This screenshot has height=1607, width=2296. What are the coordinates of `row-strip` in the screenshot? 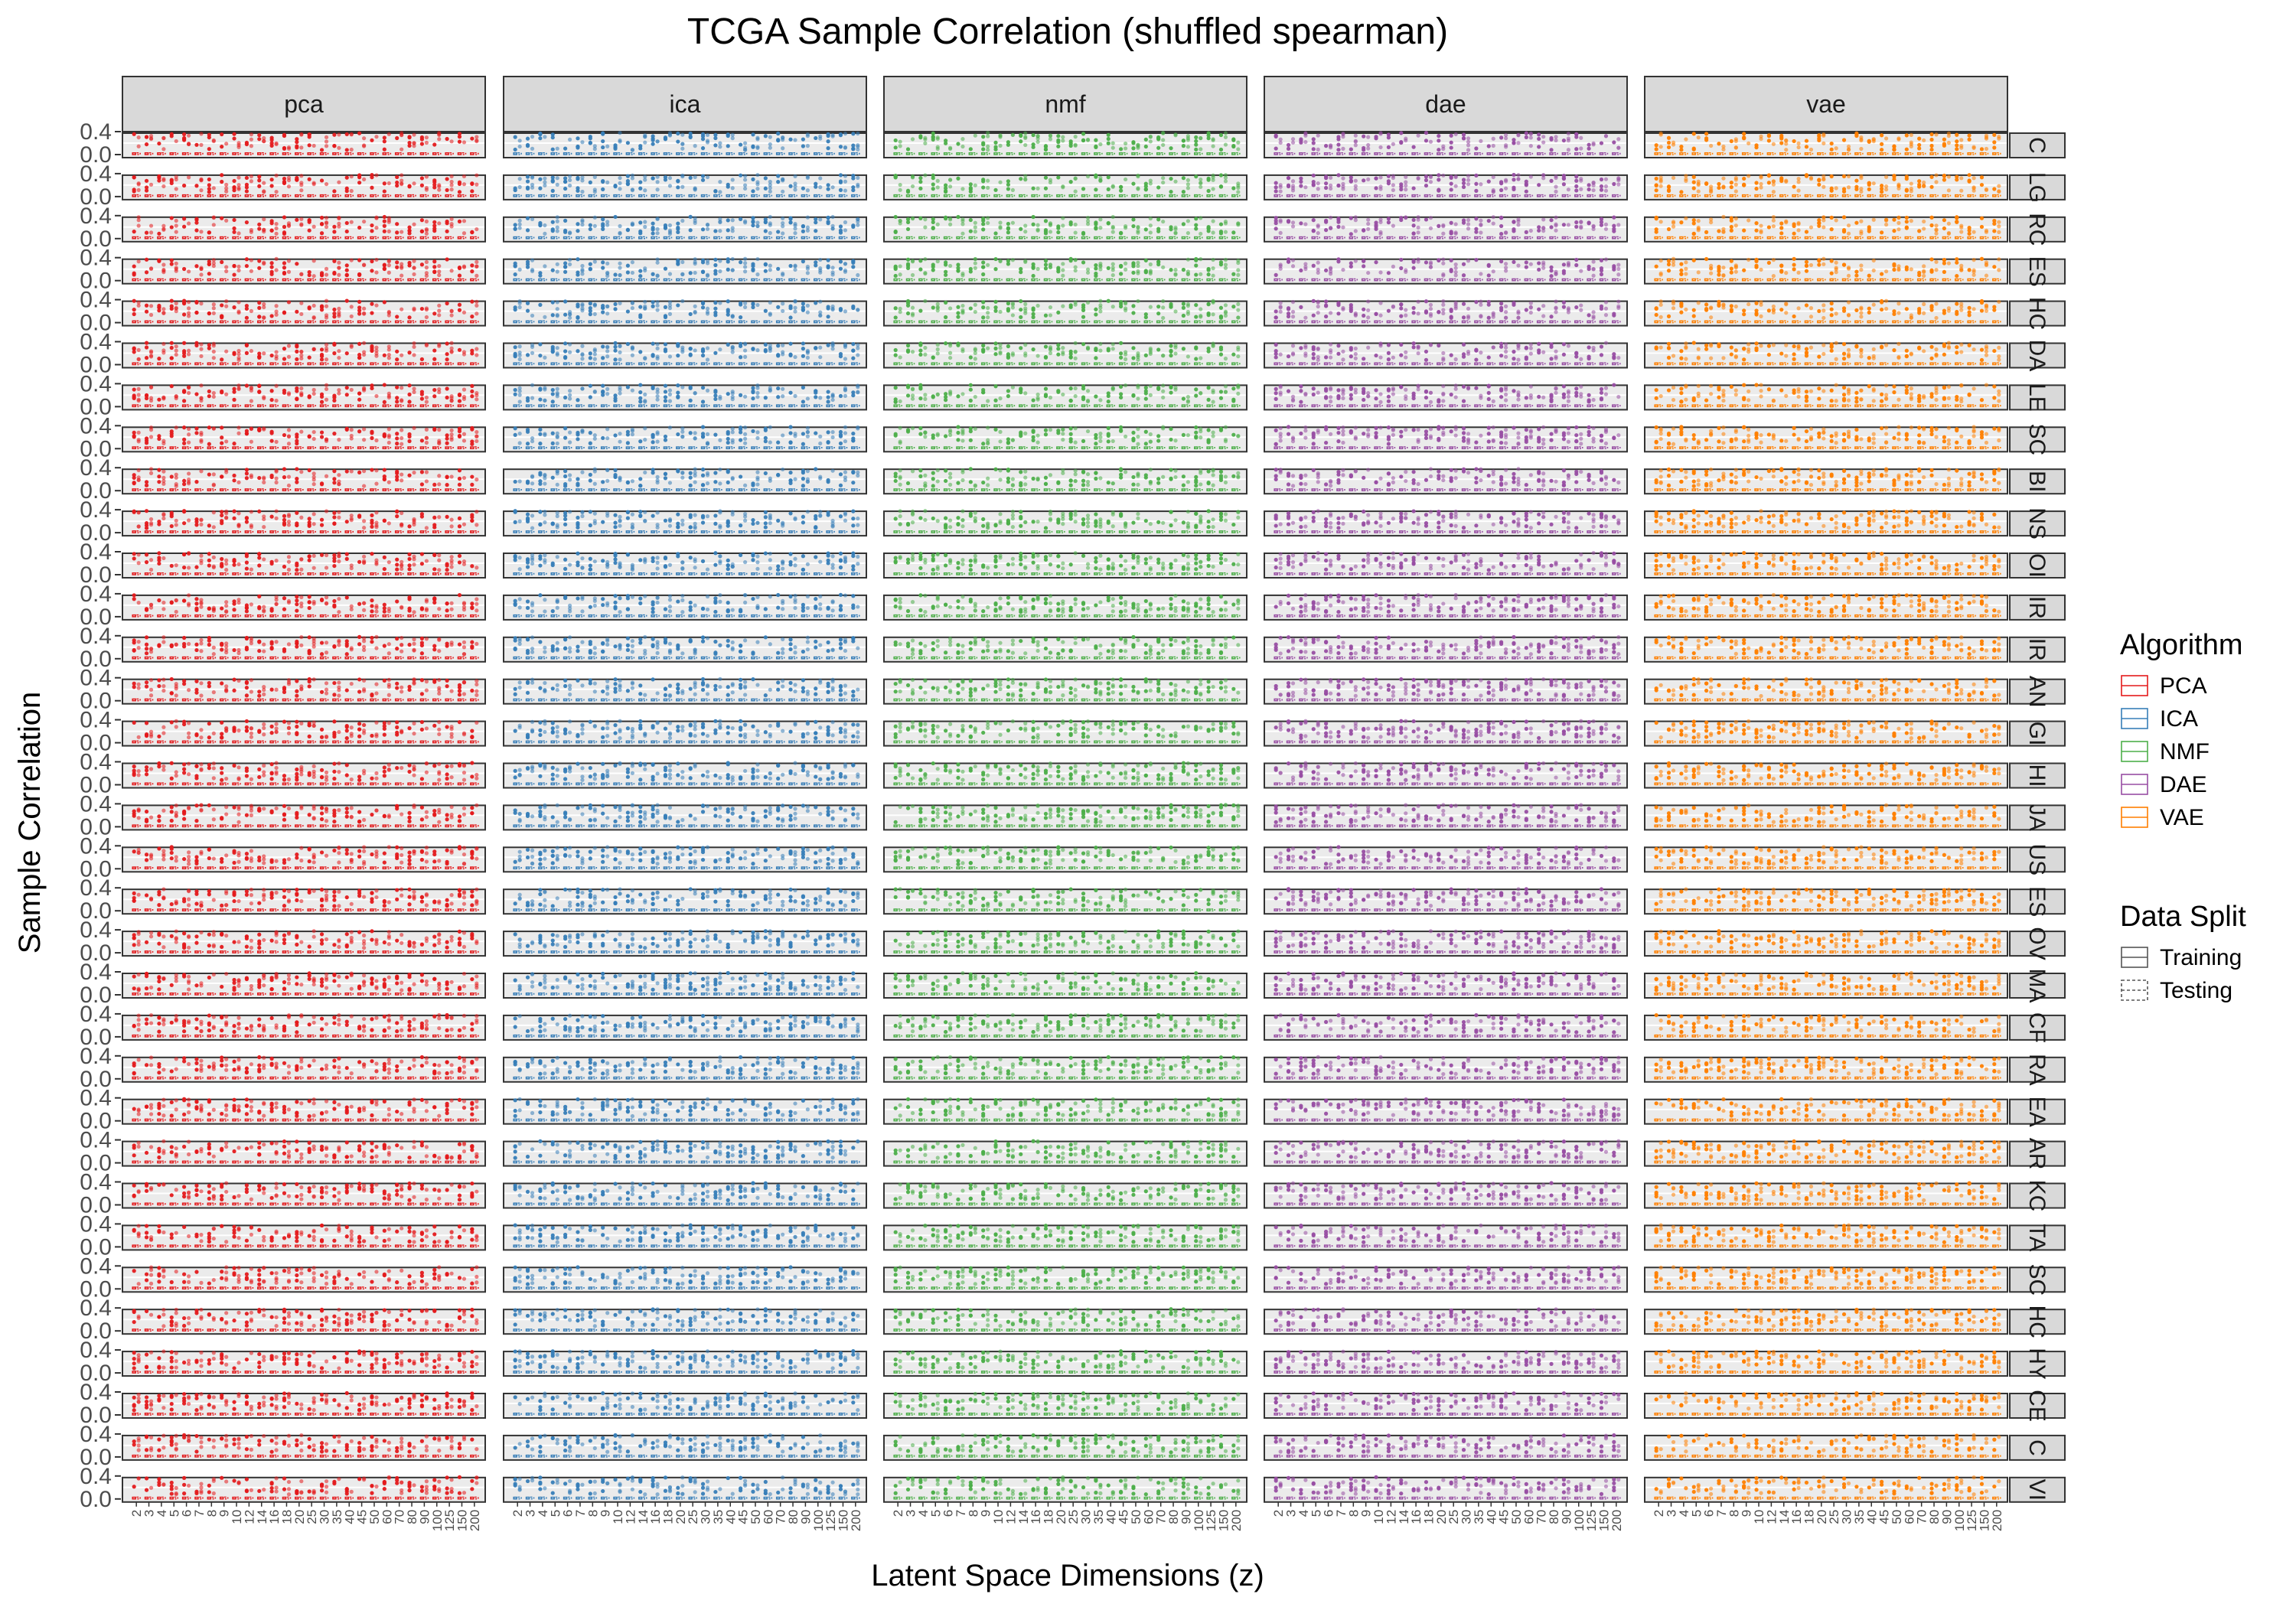 It's located at (2037, 145).